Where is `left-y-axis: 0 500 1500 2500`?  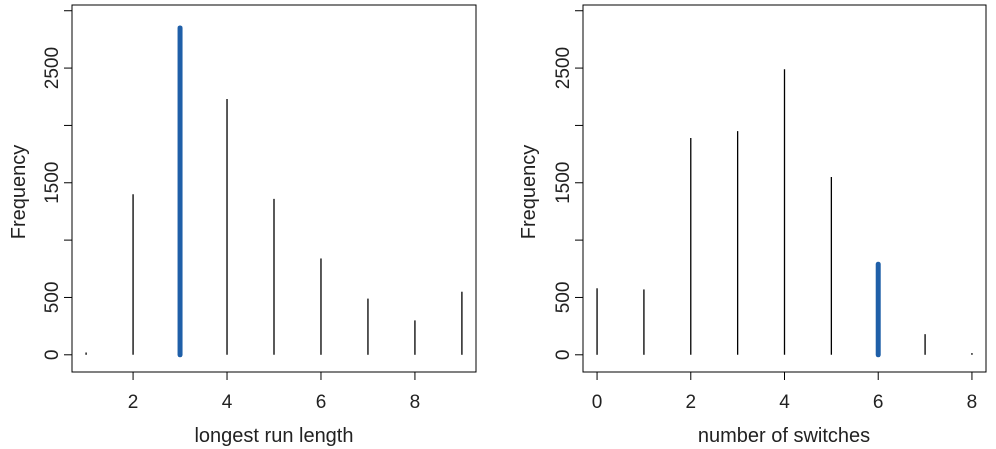
left-y-axis: 0 500 1500 2500 is located at coordinates (57, 185).